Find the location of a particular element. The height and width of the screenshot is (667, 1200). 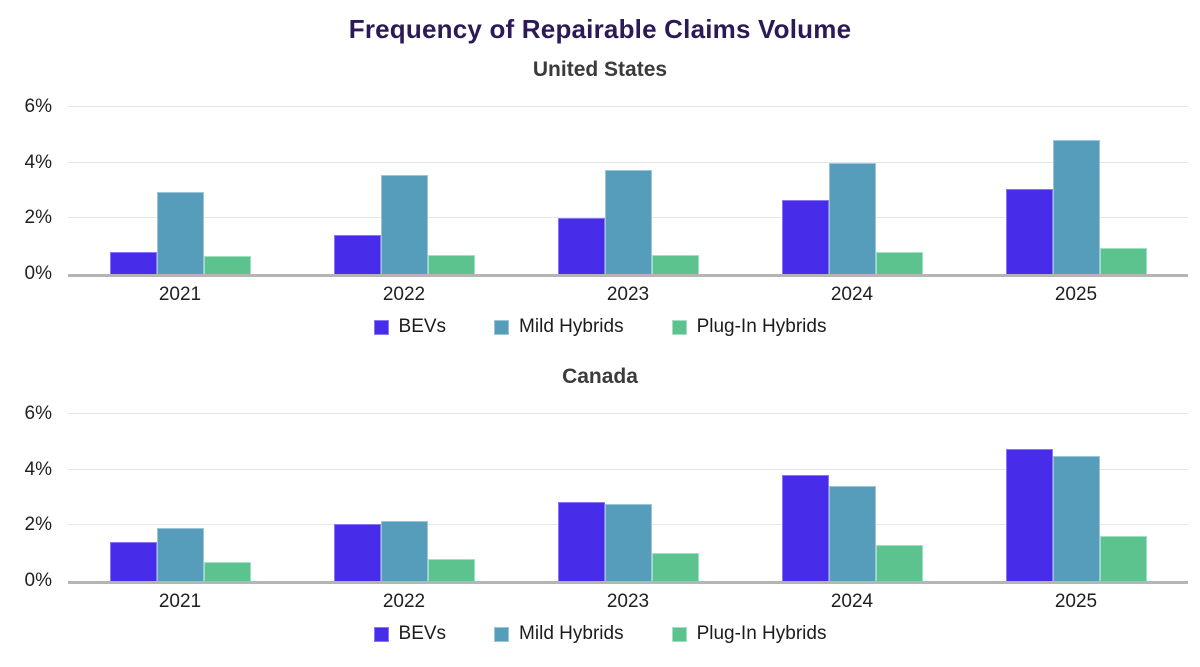

x-axis-united-states: 2021 2022 2023 2024 2025 is located at coordinates (628, 291).